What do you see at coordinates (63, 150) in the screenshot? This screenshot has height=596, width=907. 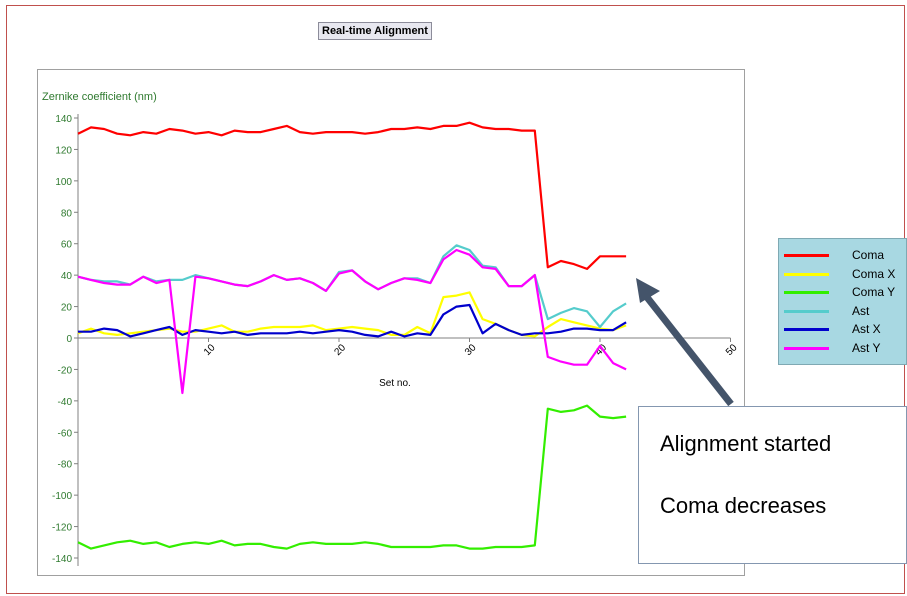 I see `y-tick-label: 120` at bounding box center [63, 150].